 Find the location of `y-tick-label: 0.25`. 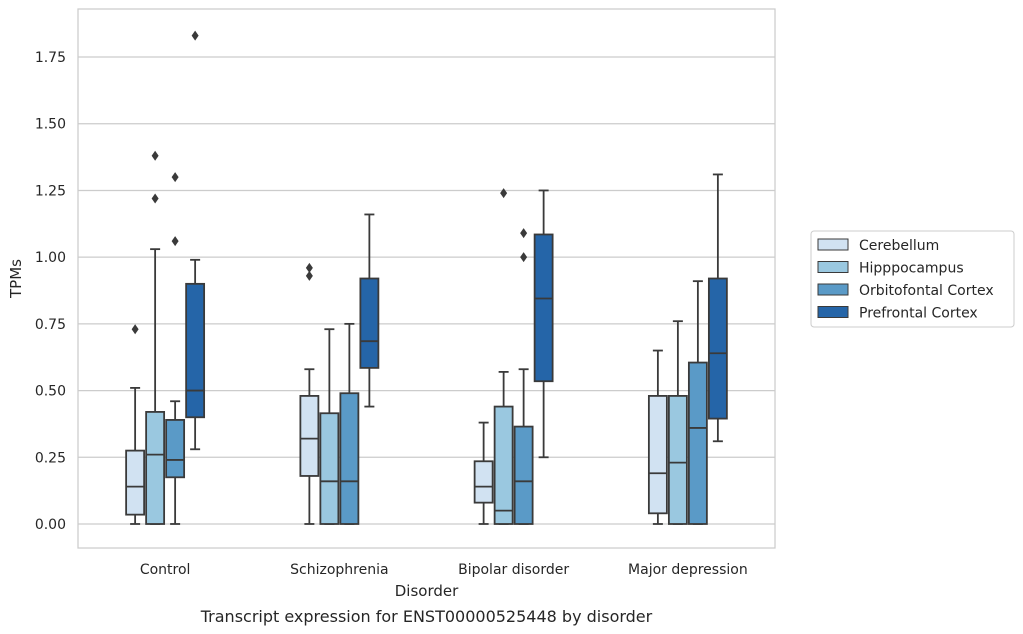

y-tick-label: 0.25 is located at coordinates (50, 458).